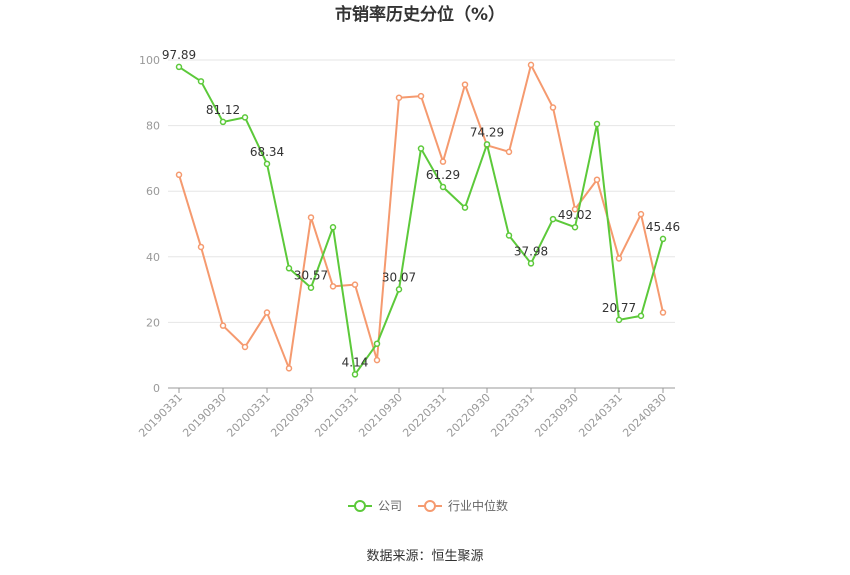  I want to click on data-label: 61.29, so click(443, 175).